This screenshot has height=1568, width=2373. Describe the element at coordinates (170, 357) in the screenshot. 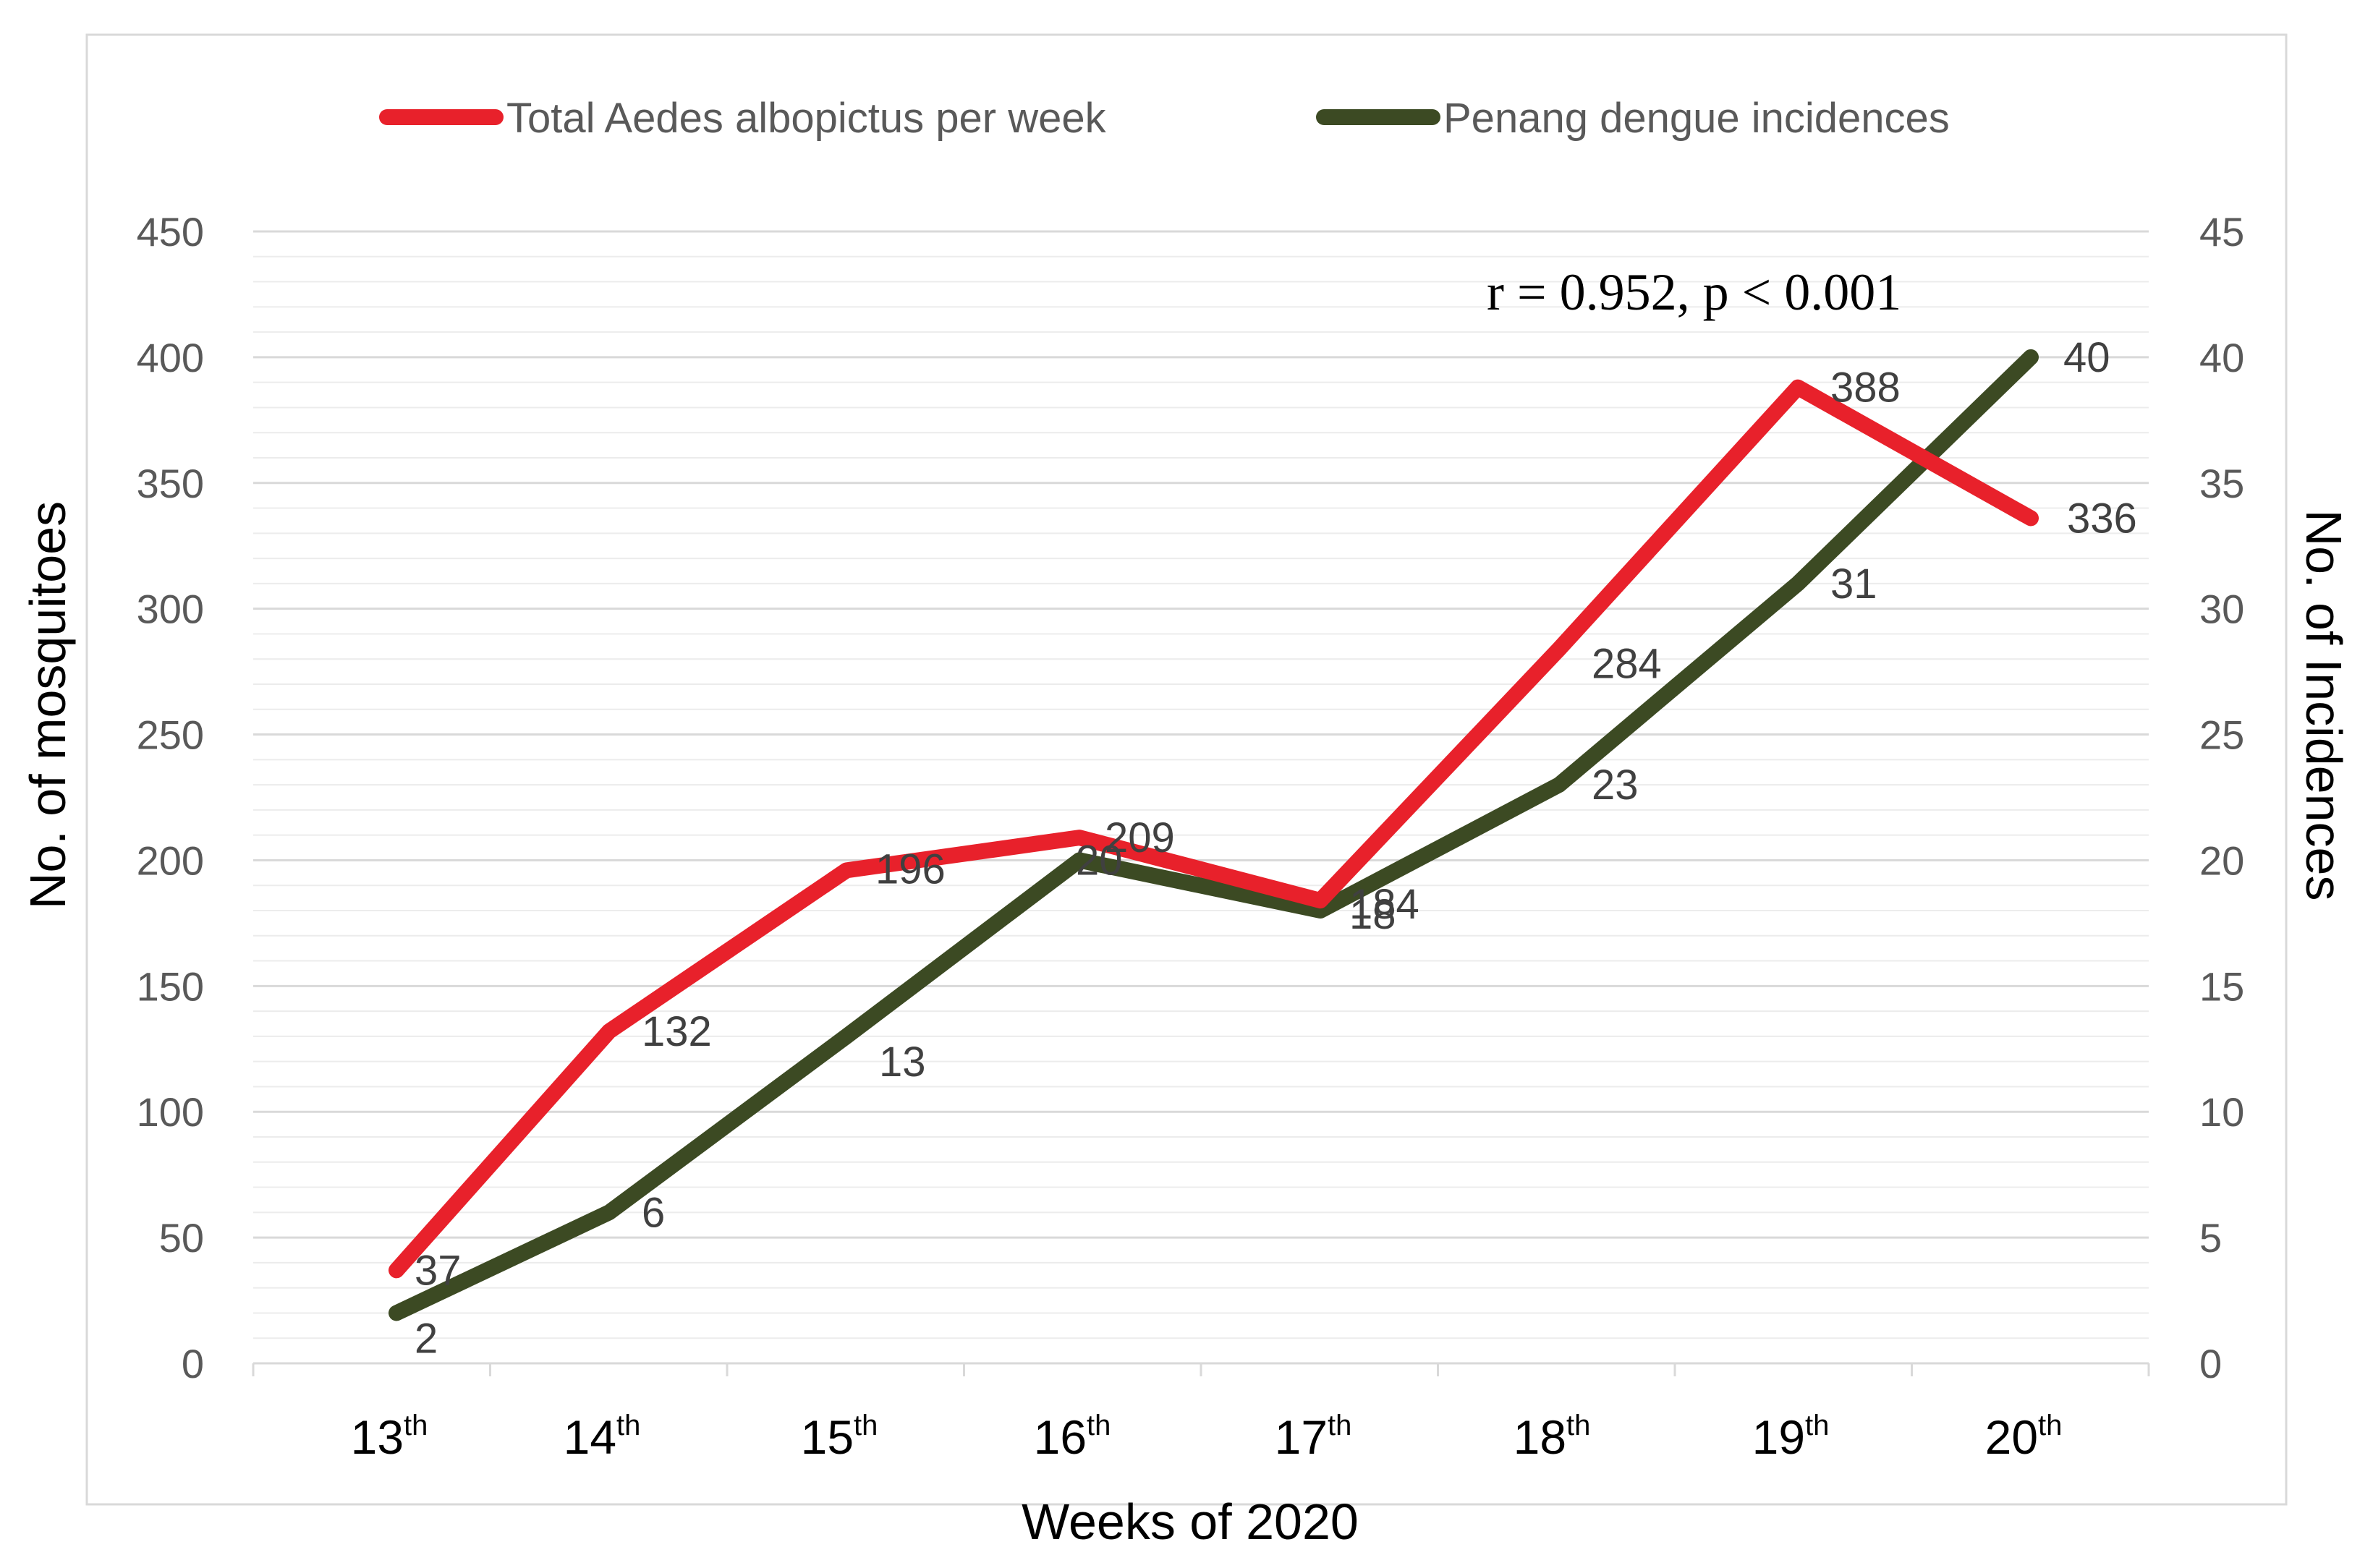

I see `y-tick-label: 400` at that location.